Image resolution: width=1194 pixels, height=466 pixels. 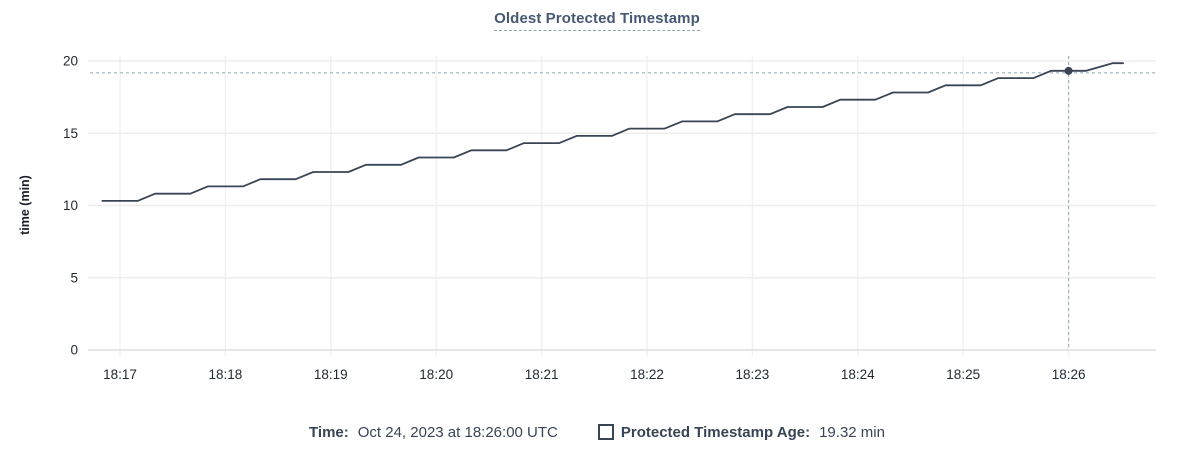 I want to click on y-tick-label: 10, so click(x=70, y=205).